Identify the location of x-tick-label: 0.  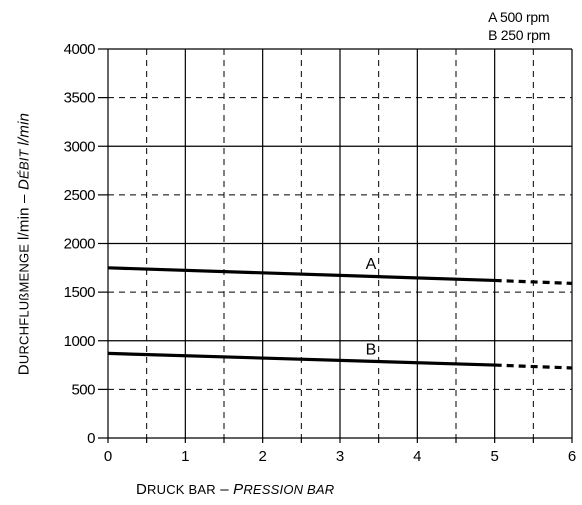
(108, 456).